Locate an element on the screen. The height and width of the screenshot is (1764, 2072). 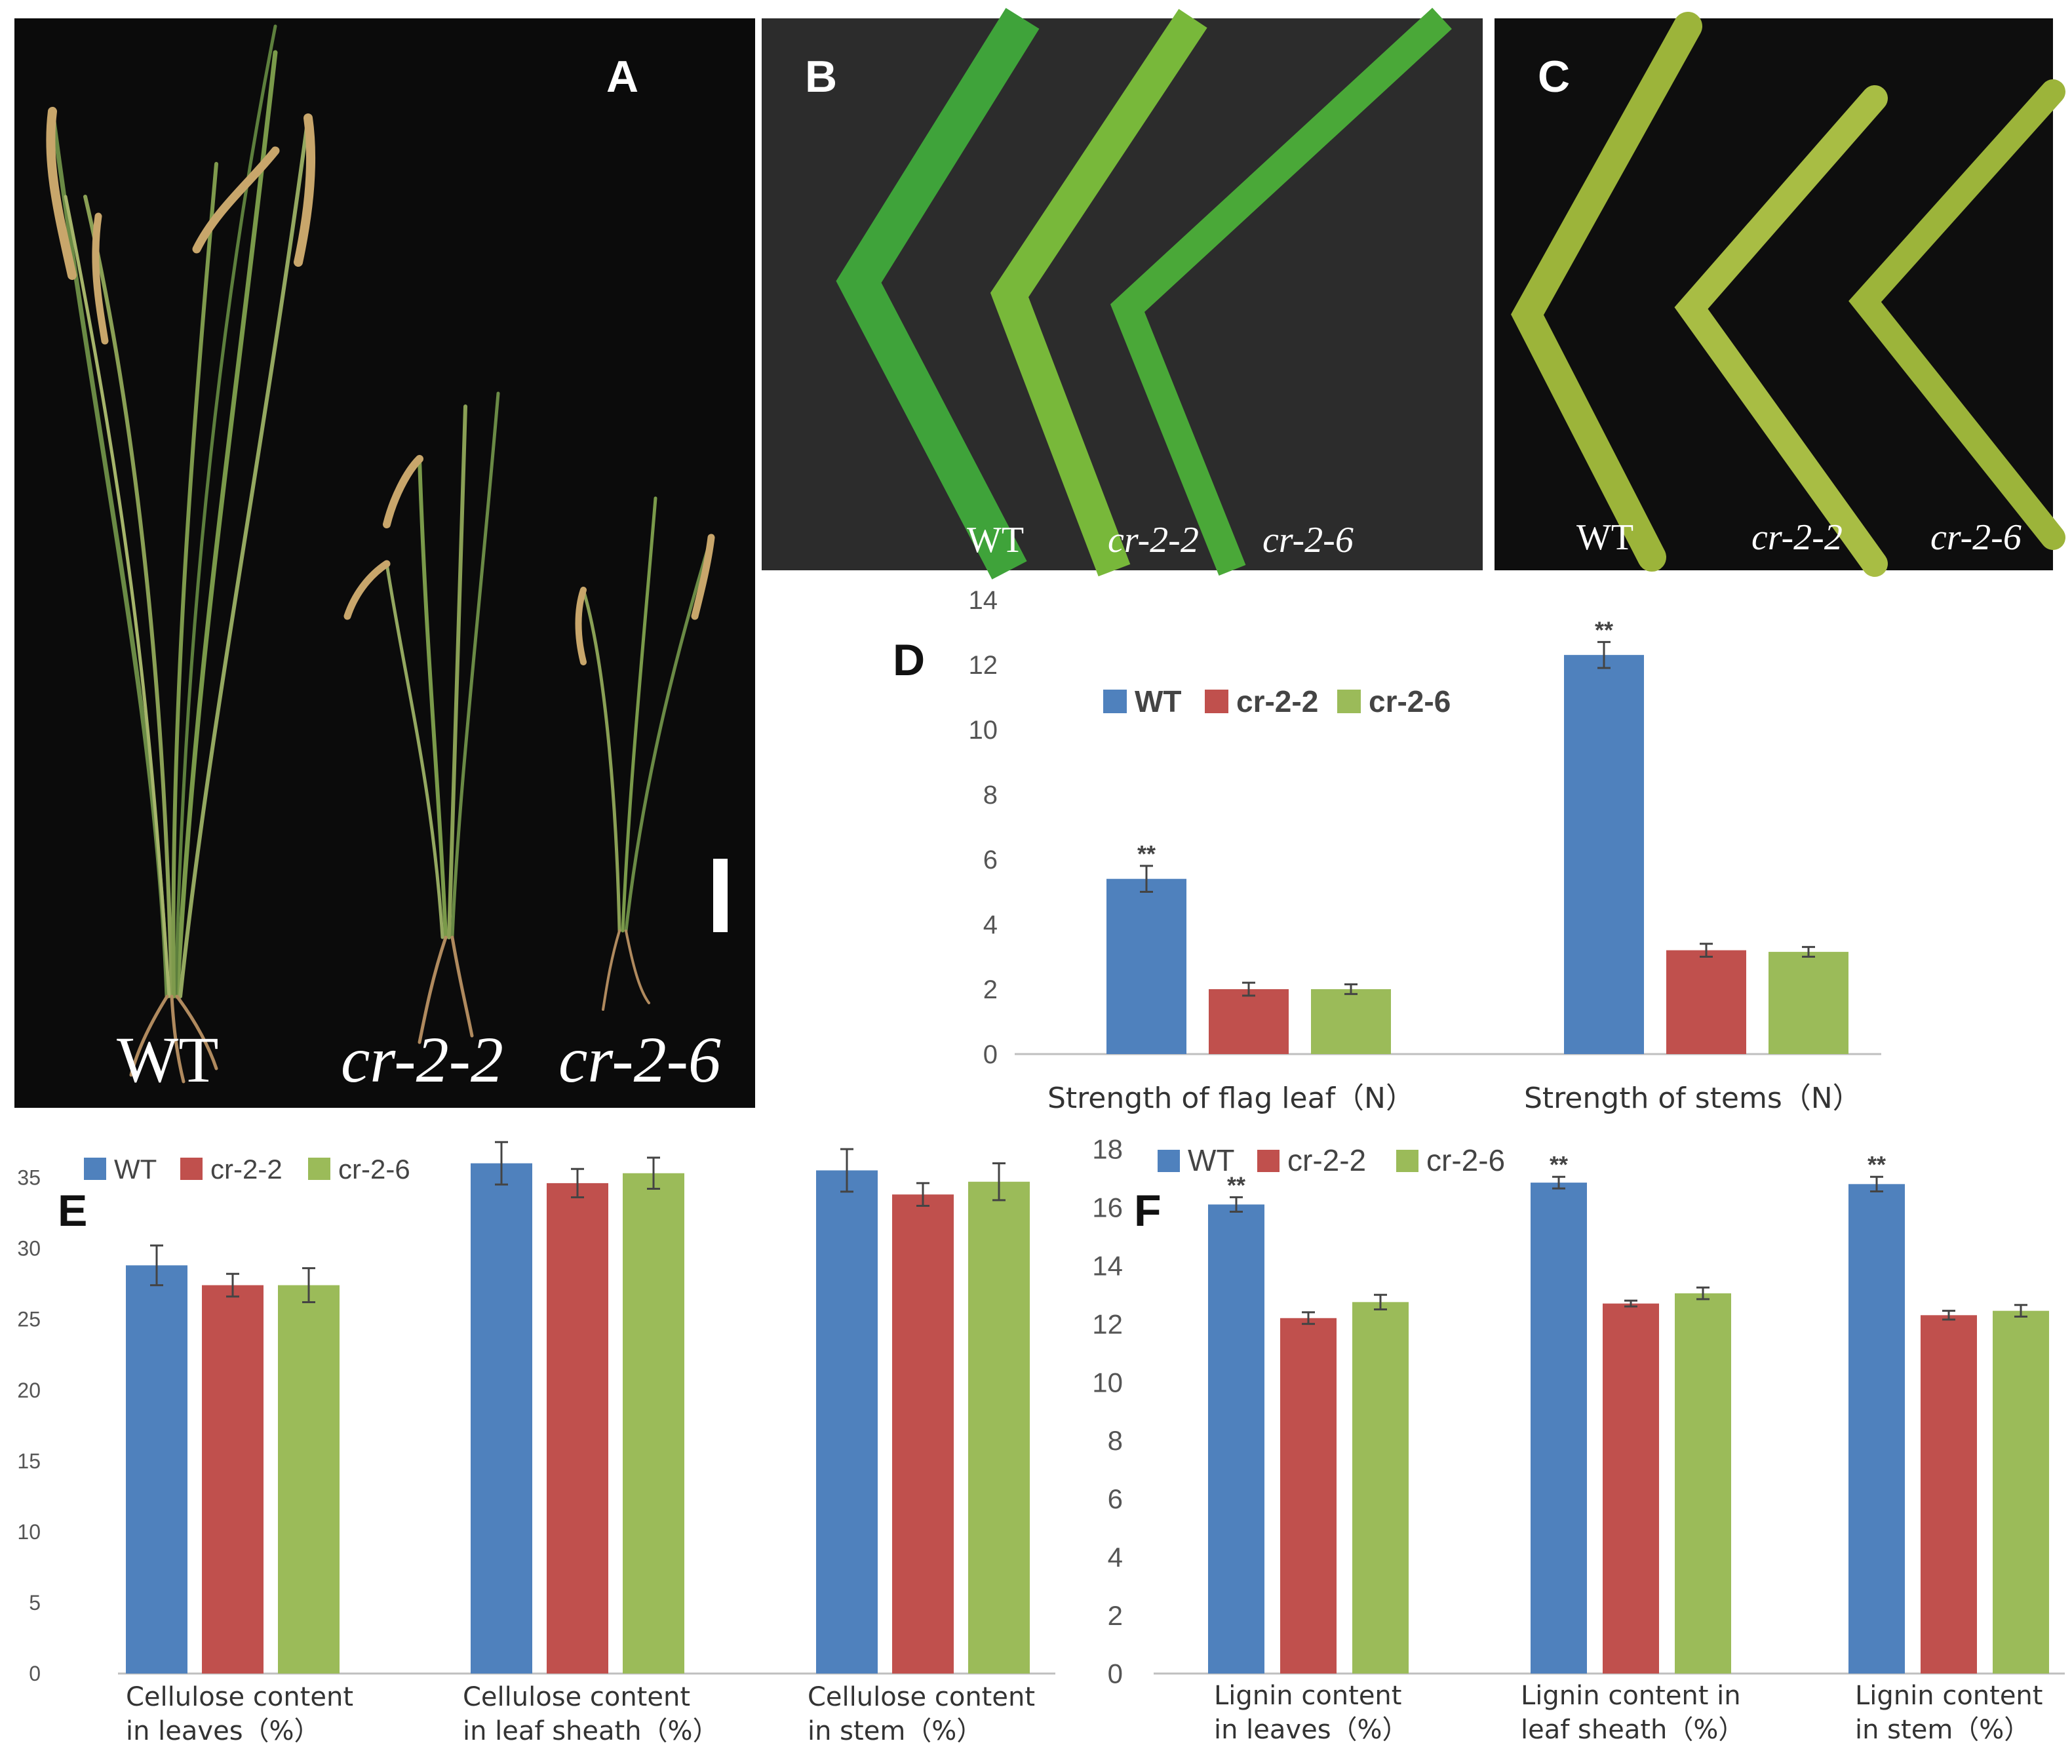
photo-panel-b: B WT cr-2-2 cr-2-6 is located at coordinates (1122, 293).